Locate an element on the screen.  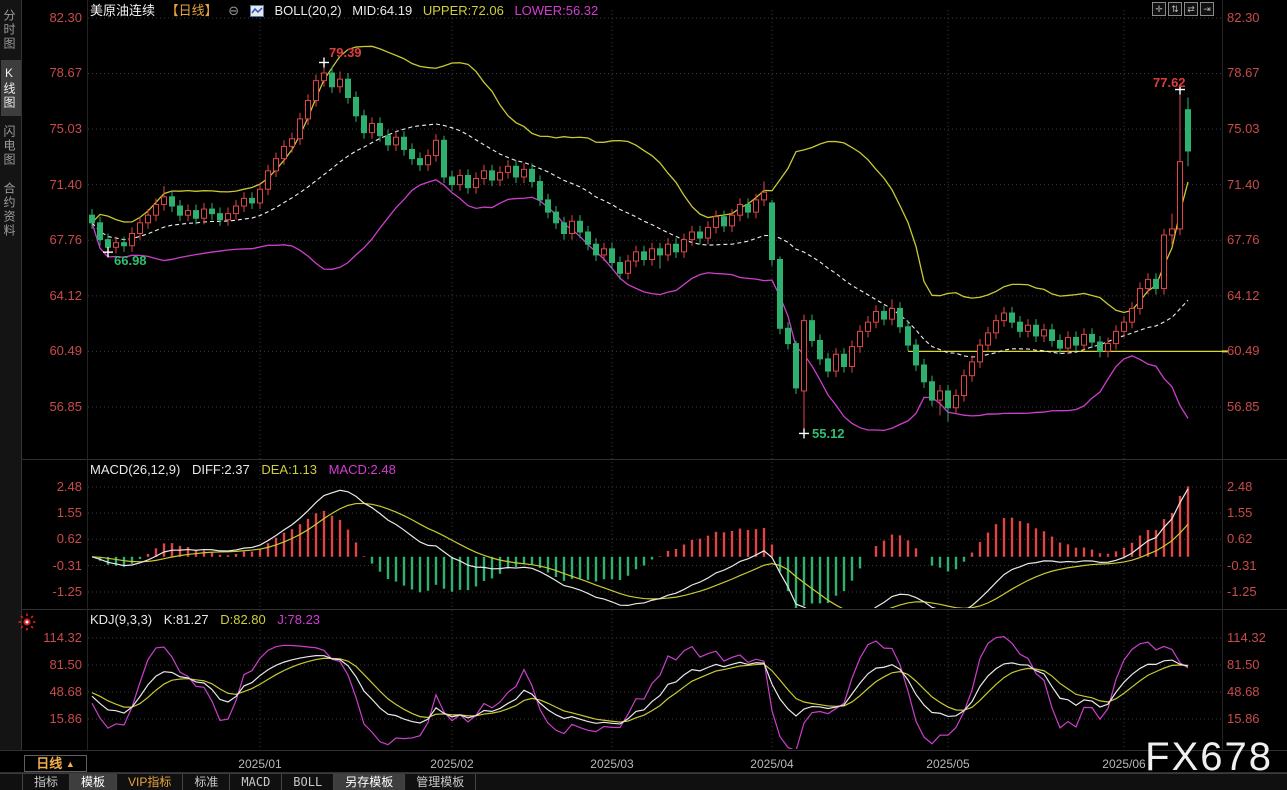
axis-pan-icon: ⇥ is located at coordinates (1207, 9).